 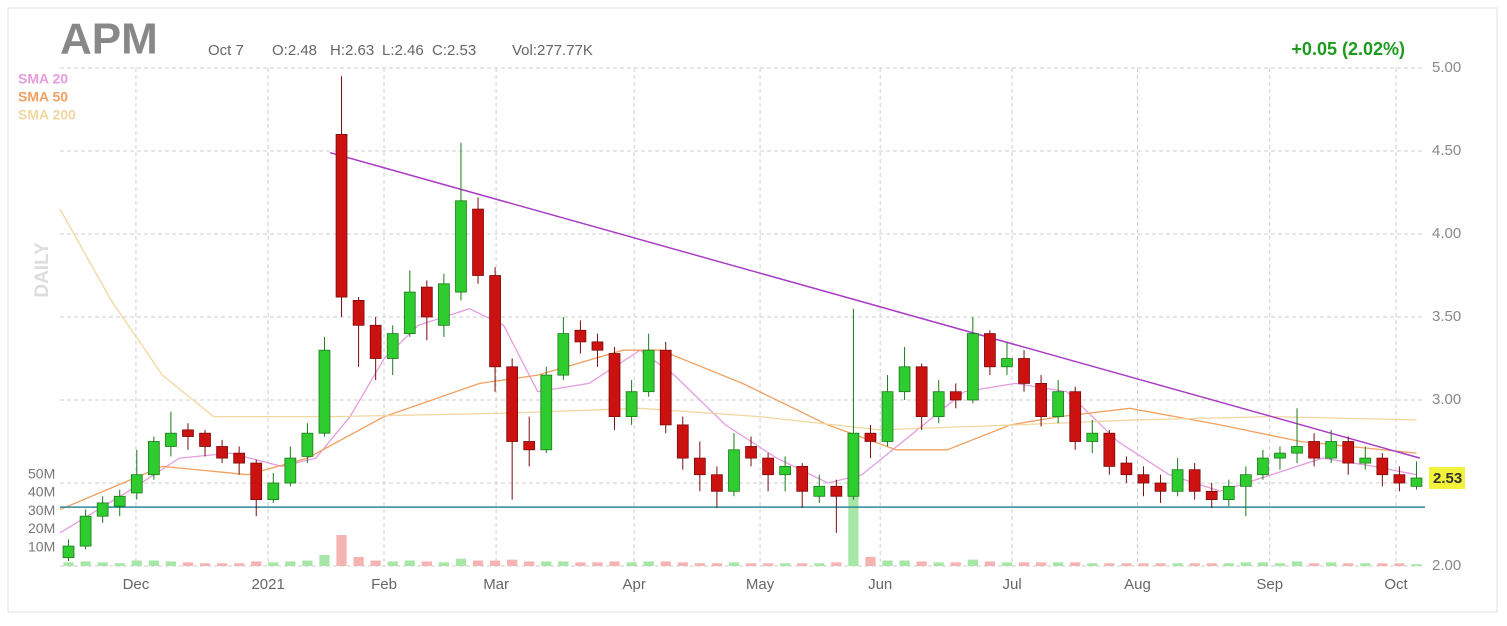 I want to click on x-tick-label: Mar, so click(x=496, y=584).